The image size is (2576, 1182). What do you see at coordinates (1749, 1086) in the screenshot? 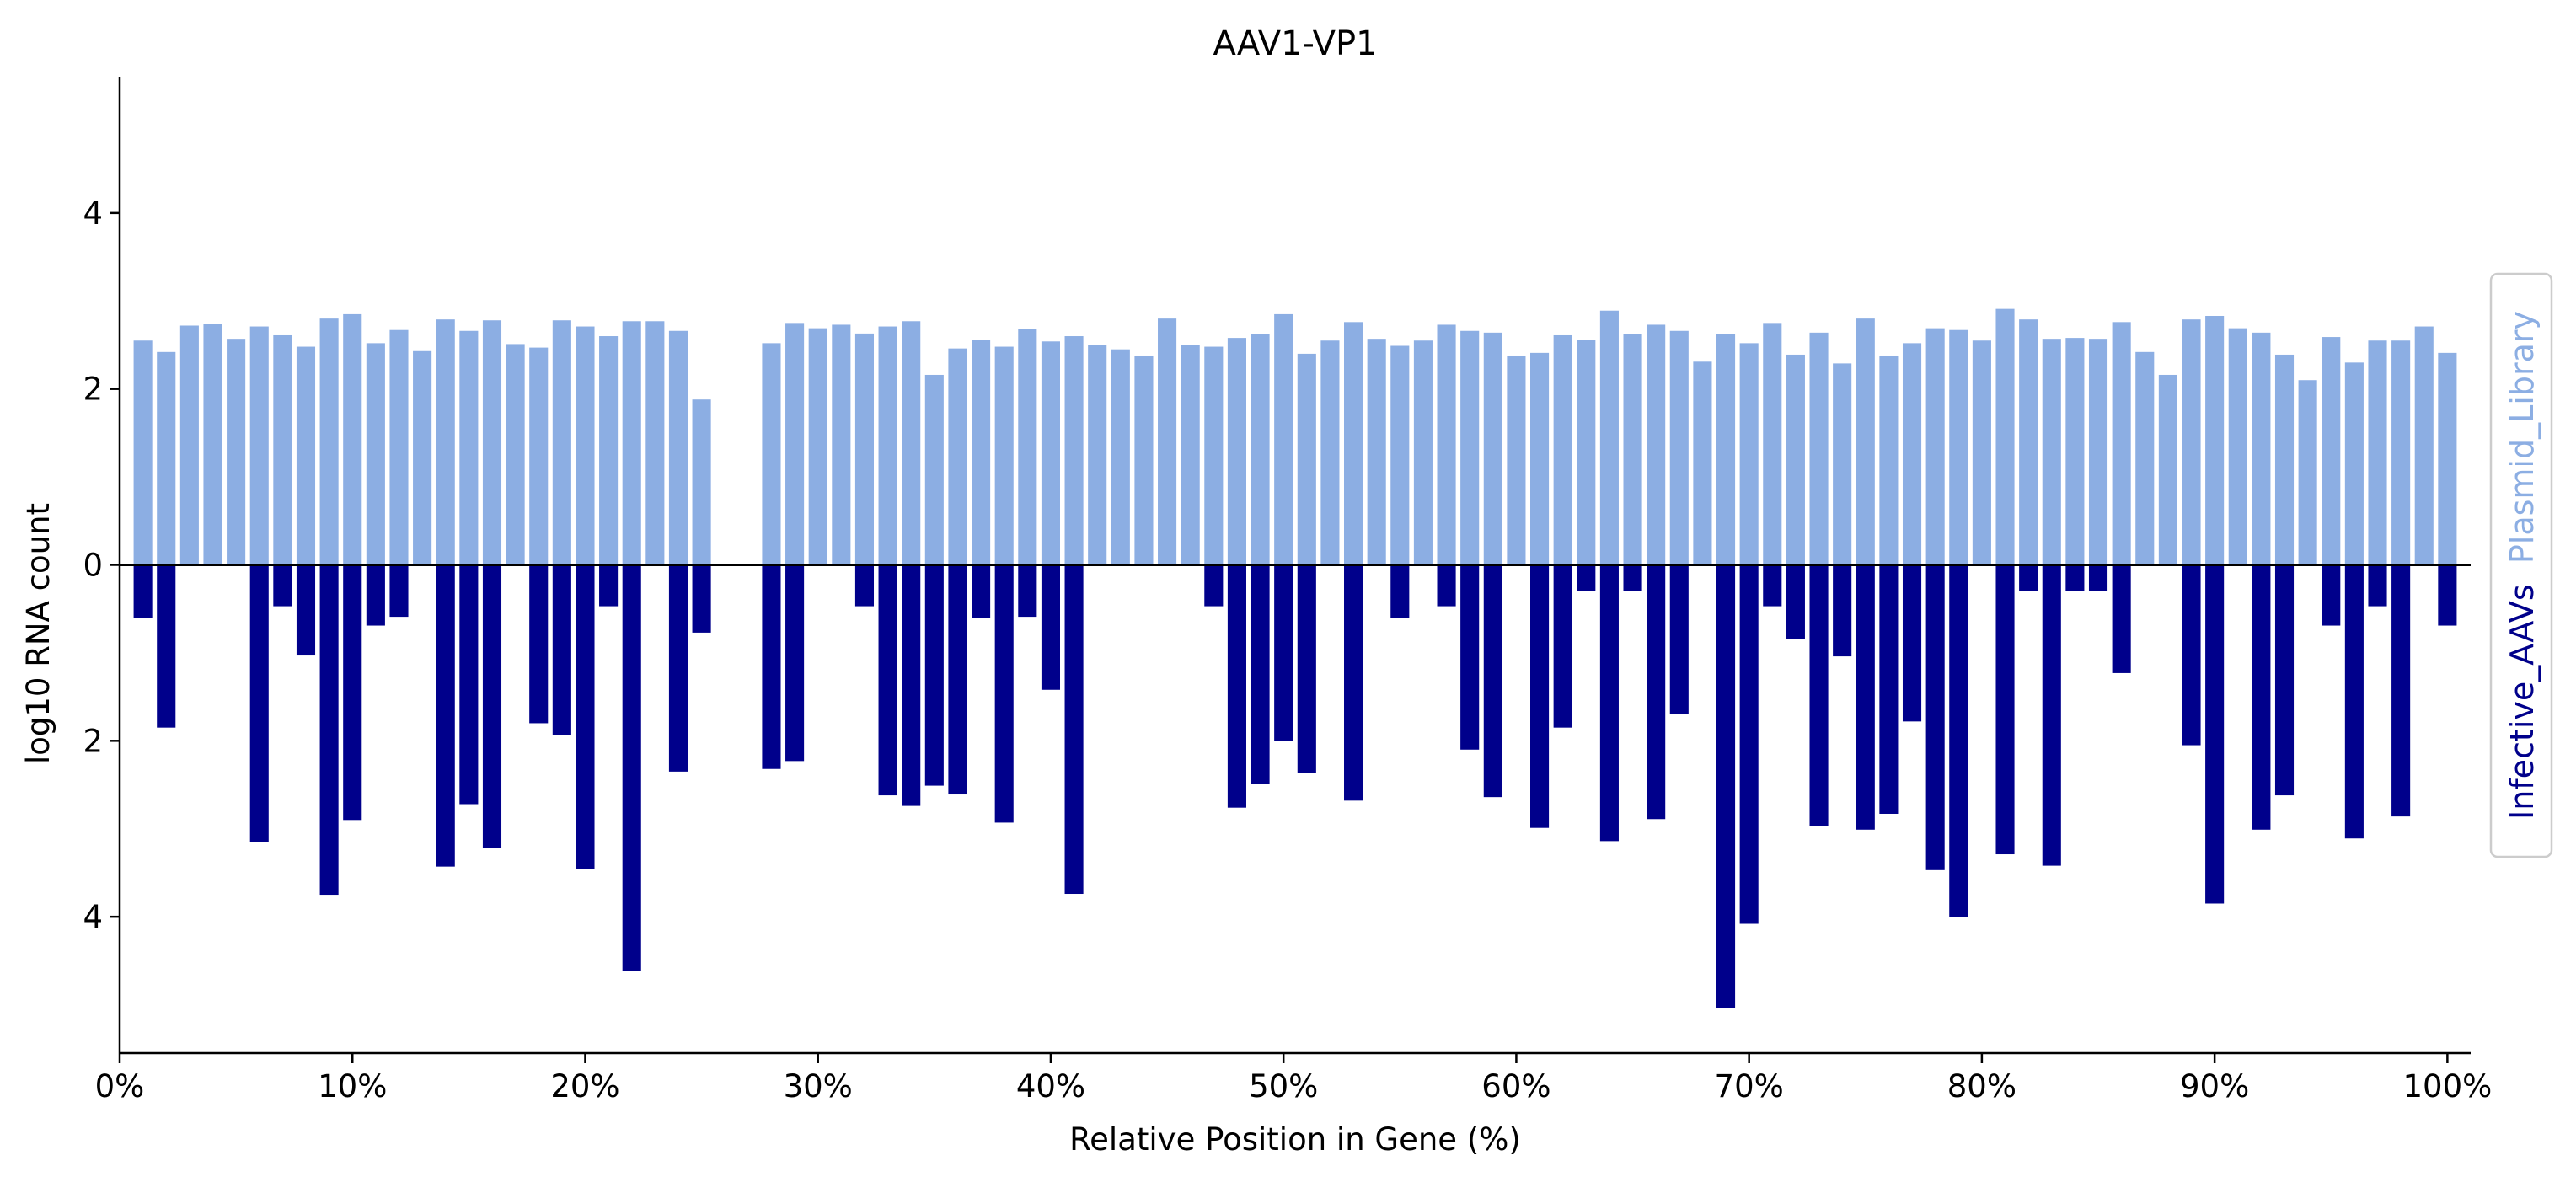
I see `x-tick-label: 70%` at bounding box center [1749, 1086].